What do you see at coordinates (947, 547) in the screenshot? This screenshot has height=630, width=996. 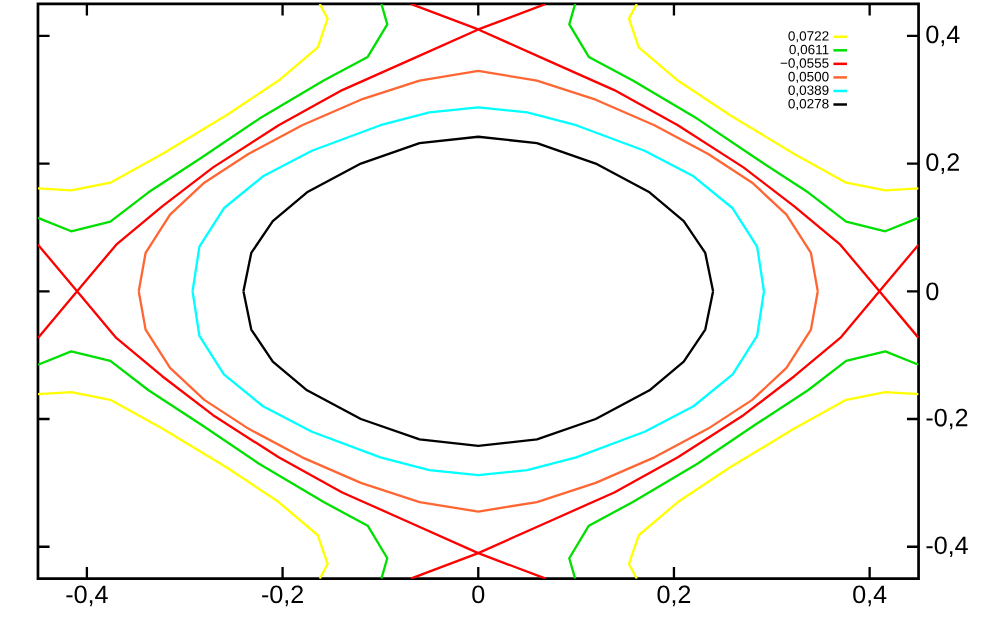 I see `y-tick-label: -0,4` at bounding box center [947, 547].